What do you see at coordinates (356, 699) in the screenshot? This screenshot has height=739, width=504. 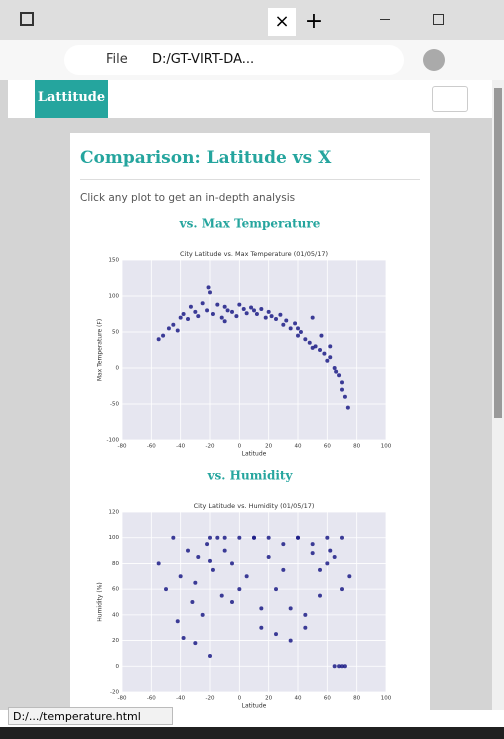 I see `x-tick-label: 80` at bounding box center [356, 699].